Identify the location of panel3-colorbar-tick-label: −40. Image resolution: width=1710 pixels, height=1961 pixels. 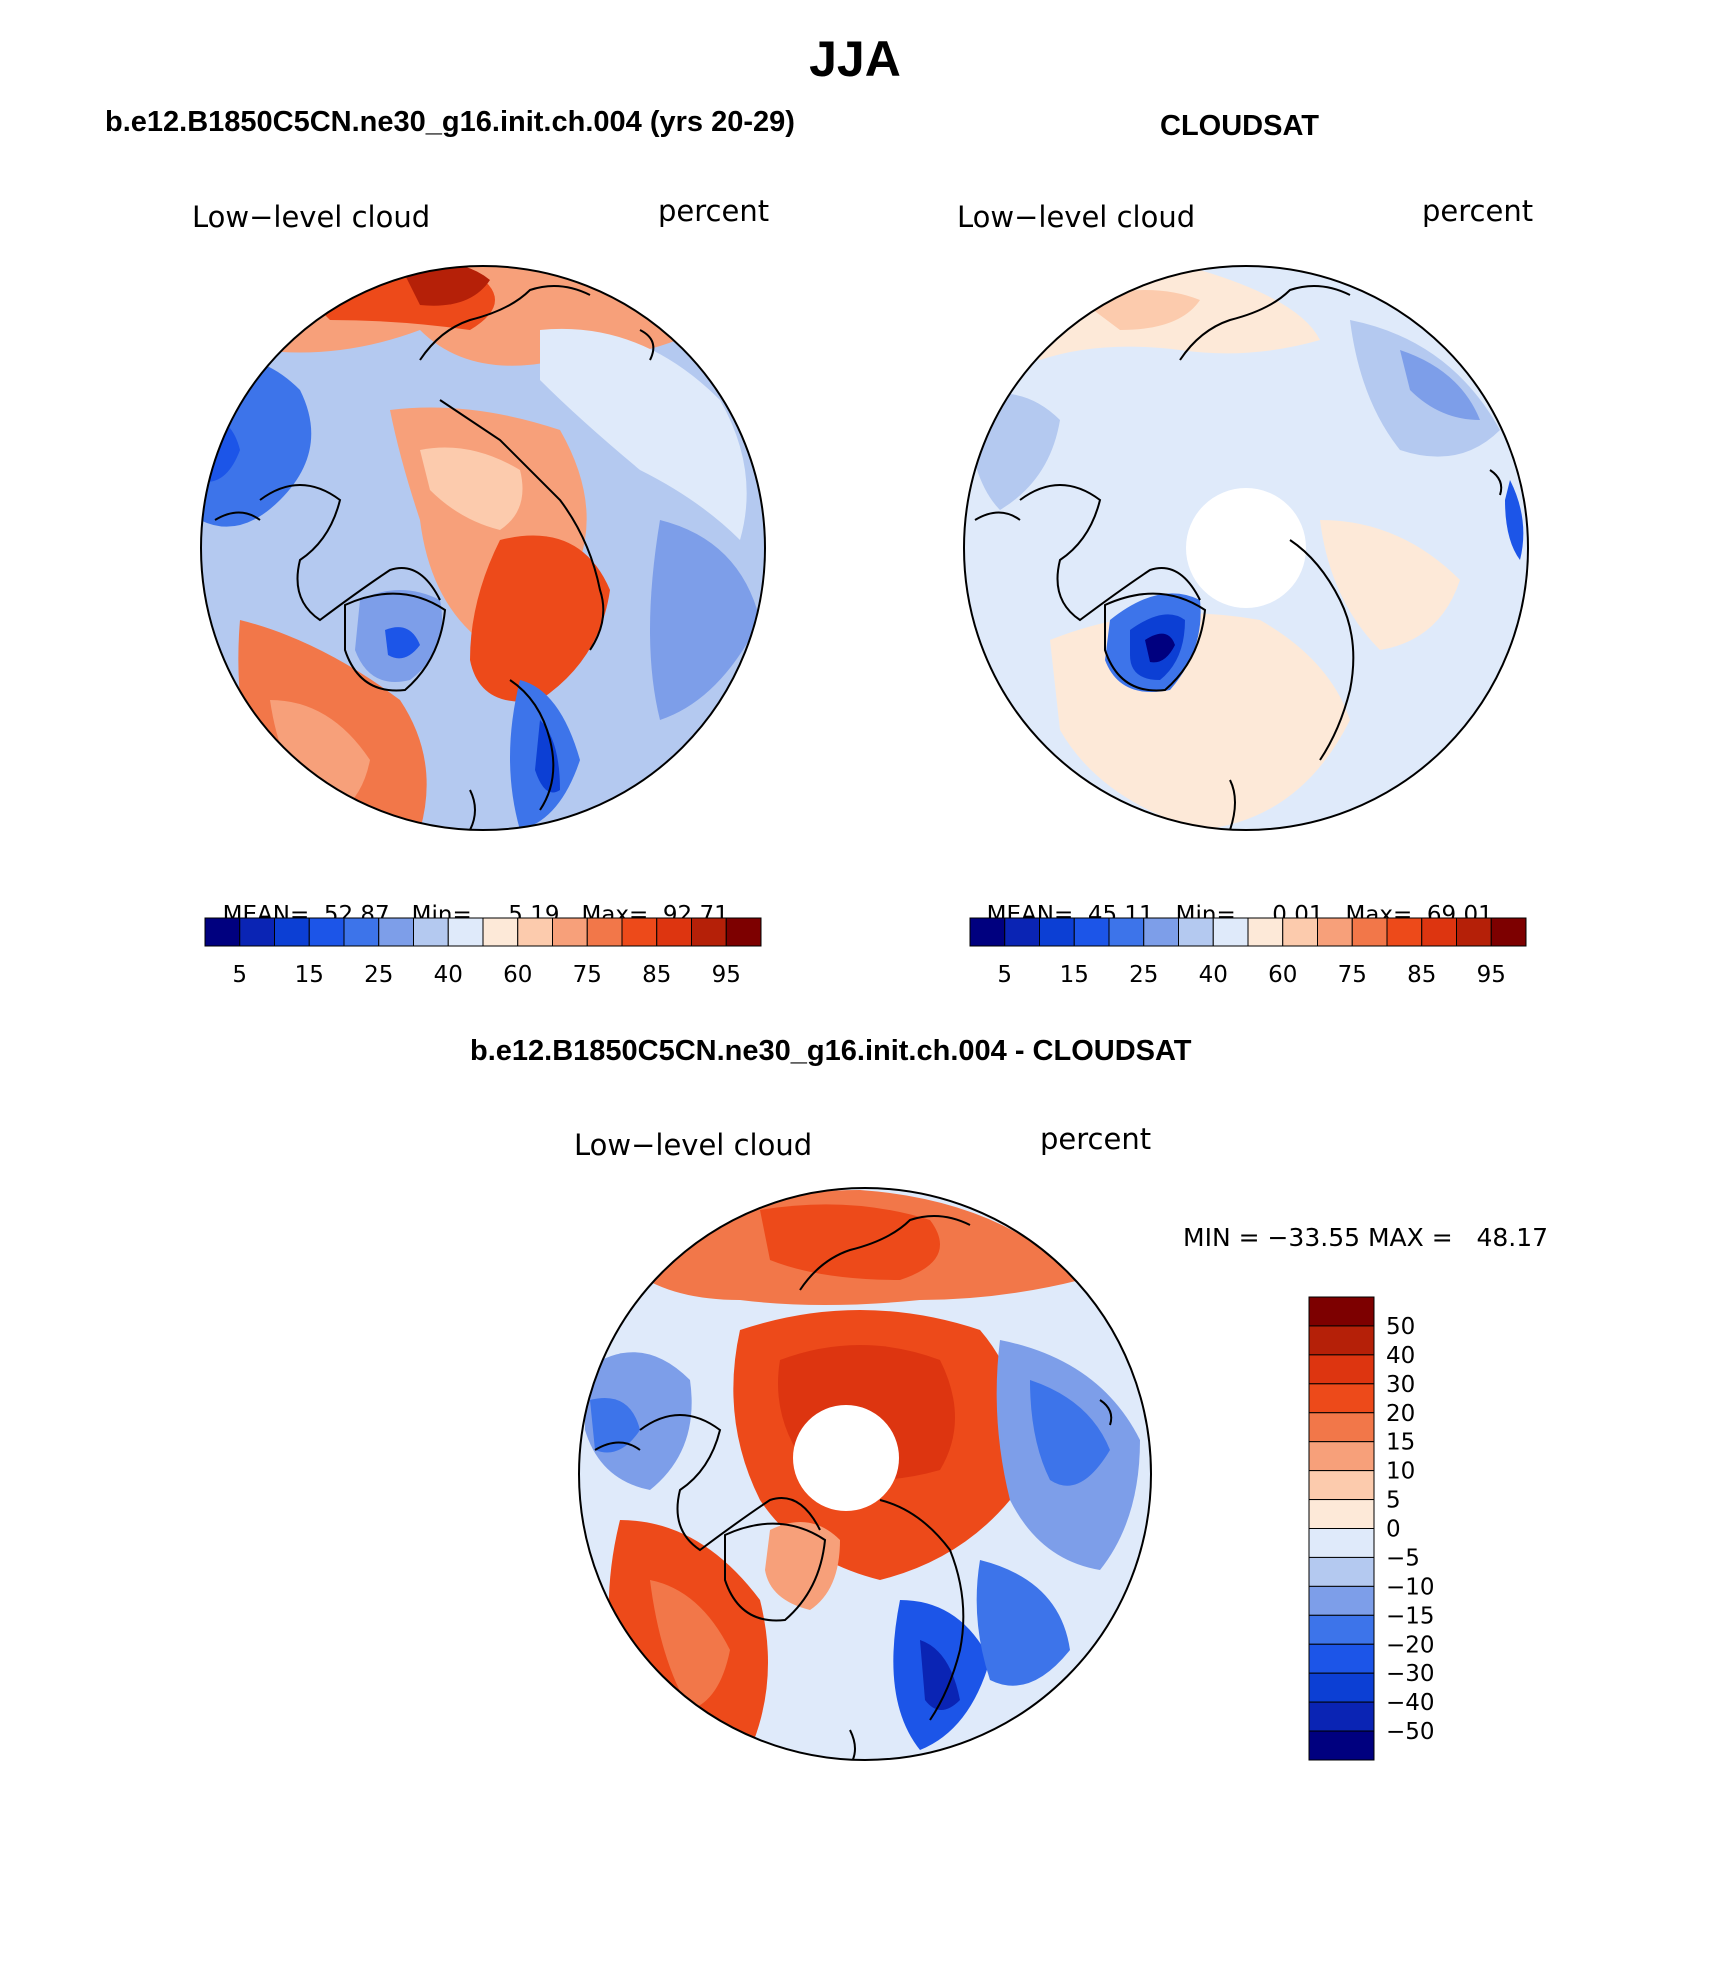
(1410, 1703).